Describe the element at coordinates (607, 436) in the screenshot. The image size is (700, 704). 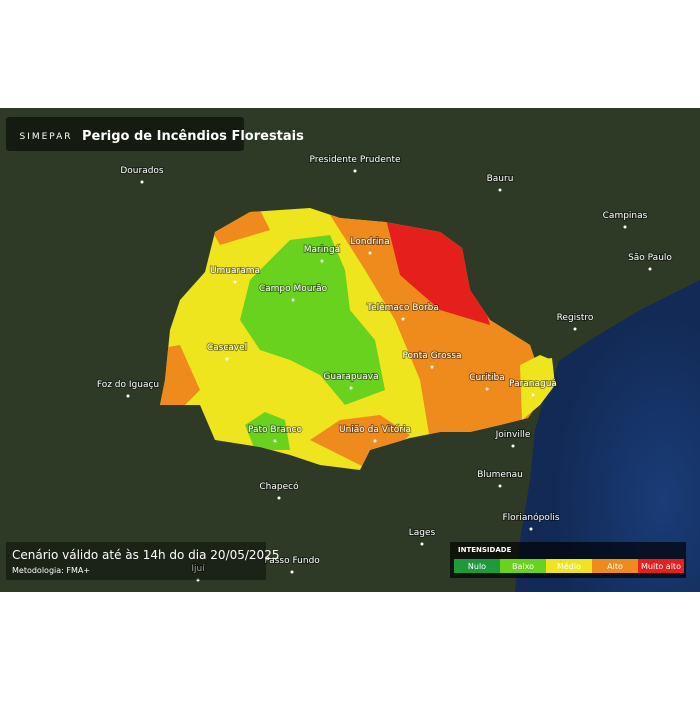
I see `ocean` at that location.